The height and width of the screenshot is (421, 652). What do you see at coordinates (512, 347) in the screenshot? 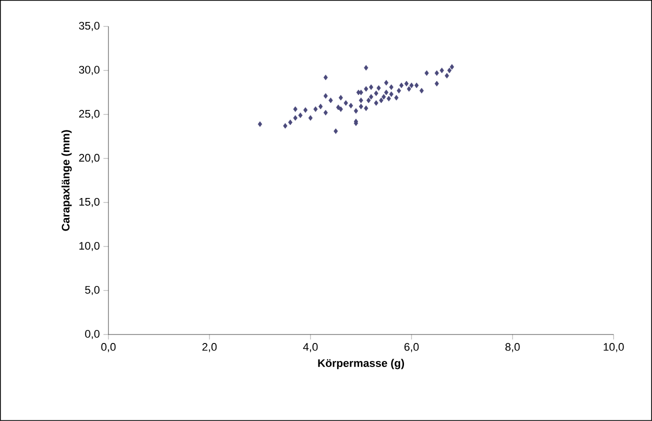
I see `x-tick-label: 8,0` at bounding box center [512, 347].